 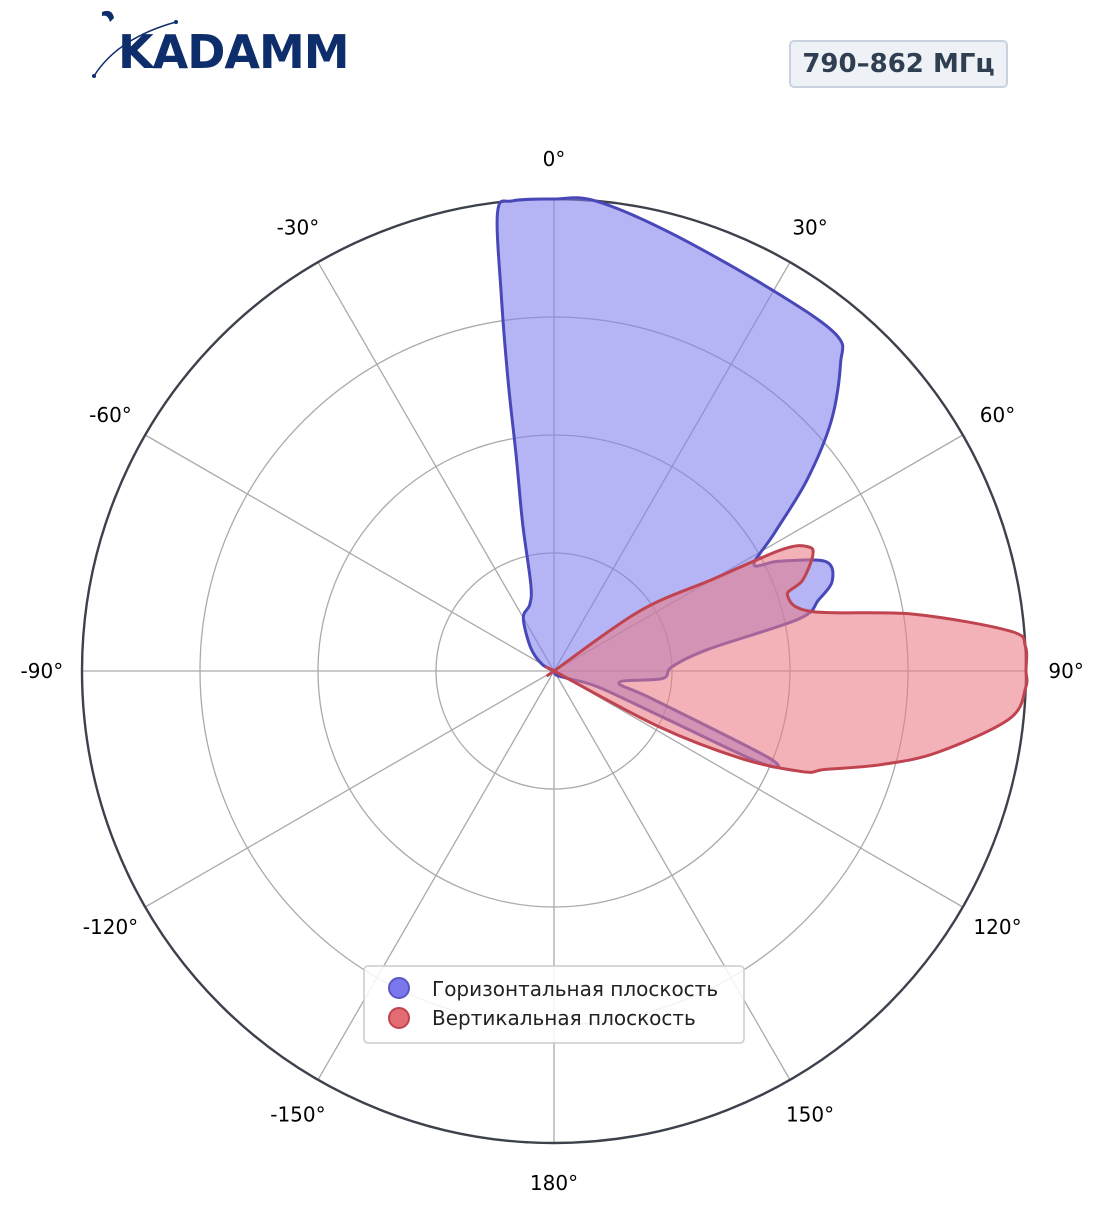 What do you see at coordinates (399, 1018) in the screenshot?
I see `legend-marker-vertical` at bounding box center [399, 1018].